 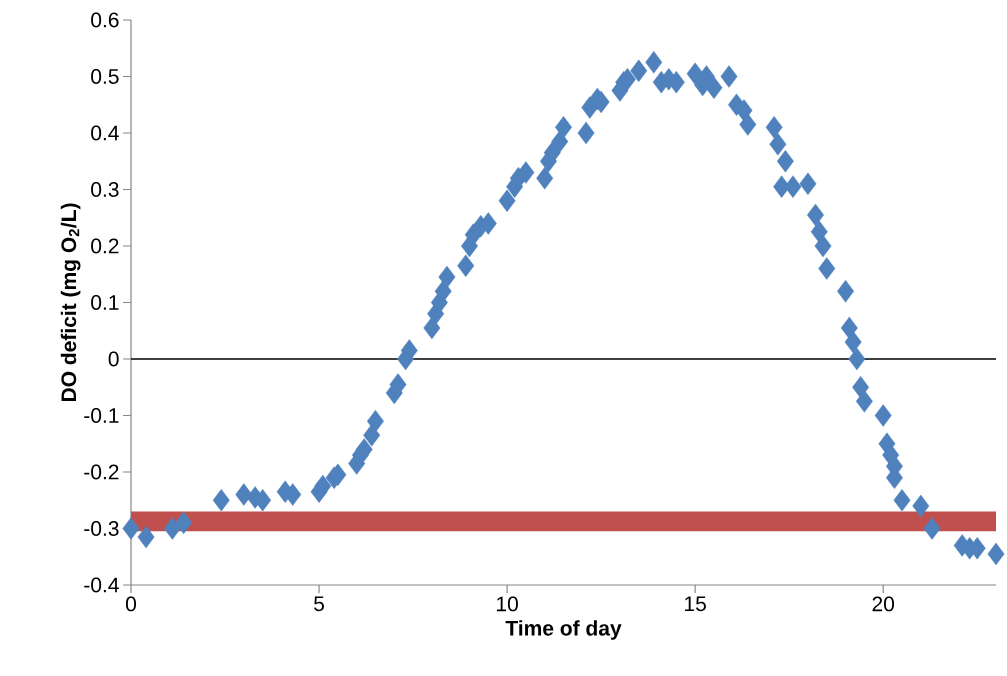 What do you see at coordinates (105, 76) in the screenshot?
I see `y-tick-label: 0.5` at bounding box center [105, 76].